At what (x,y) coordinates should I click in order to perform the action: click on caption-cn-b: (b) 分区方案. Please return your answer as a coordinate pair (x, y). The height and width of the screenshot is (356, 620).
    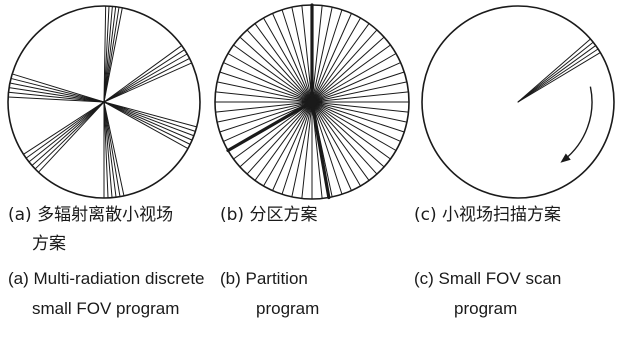
    Looking at the image, I should click on (269, 215).